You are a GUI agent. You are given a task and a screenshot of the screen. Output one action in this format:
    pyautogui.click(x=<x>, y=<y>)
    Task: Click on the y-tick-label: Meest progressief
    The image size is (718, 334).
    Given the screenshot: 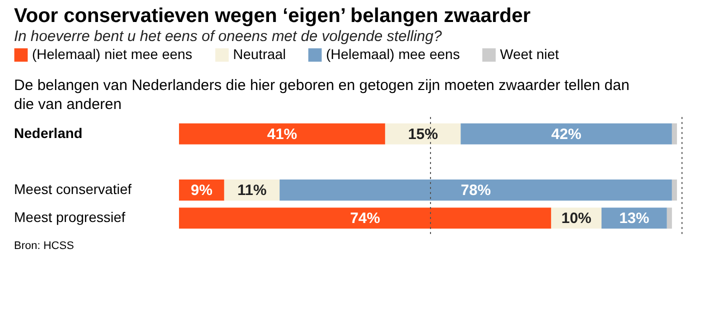 What is the action you would take?
    pyautogui.click(x=70, y=217)
    